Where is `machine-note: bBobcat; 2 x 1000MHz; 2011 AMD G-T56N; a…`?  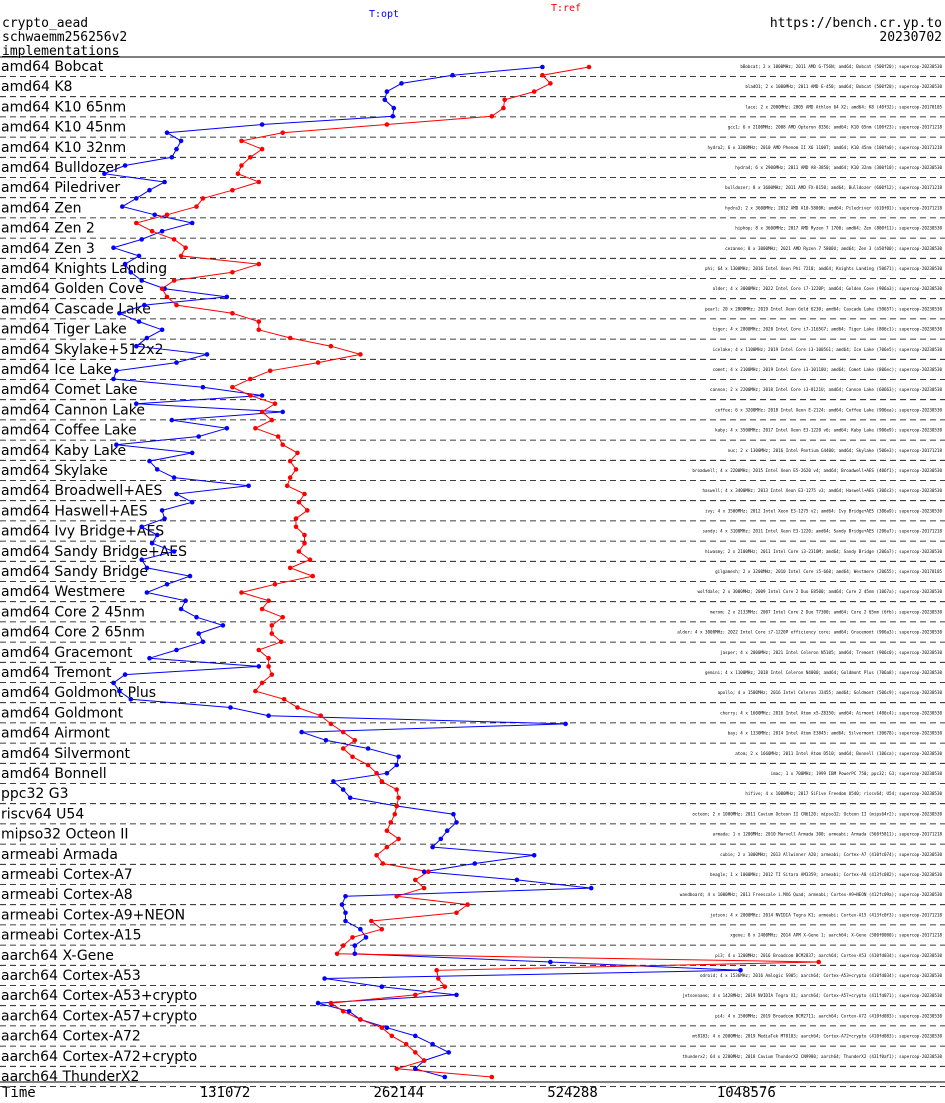 machine-note: bBobcat; 2 x 1000MHz; 2011 AMD G-T56N; a… is located at coordinates (841, 66).